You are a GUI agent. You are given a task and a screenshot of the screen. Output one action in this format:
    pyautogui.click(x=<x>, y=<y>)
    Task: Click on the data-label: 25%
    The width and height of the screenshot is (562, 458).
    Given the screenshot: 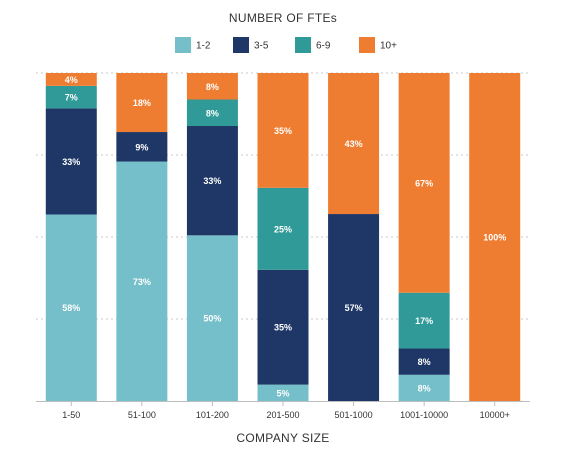 What is the action you would take?
    pyautogui.click(x=283, y=229)
    